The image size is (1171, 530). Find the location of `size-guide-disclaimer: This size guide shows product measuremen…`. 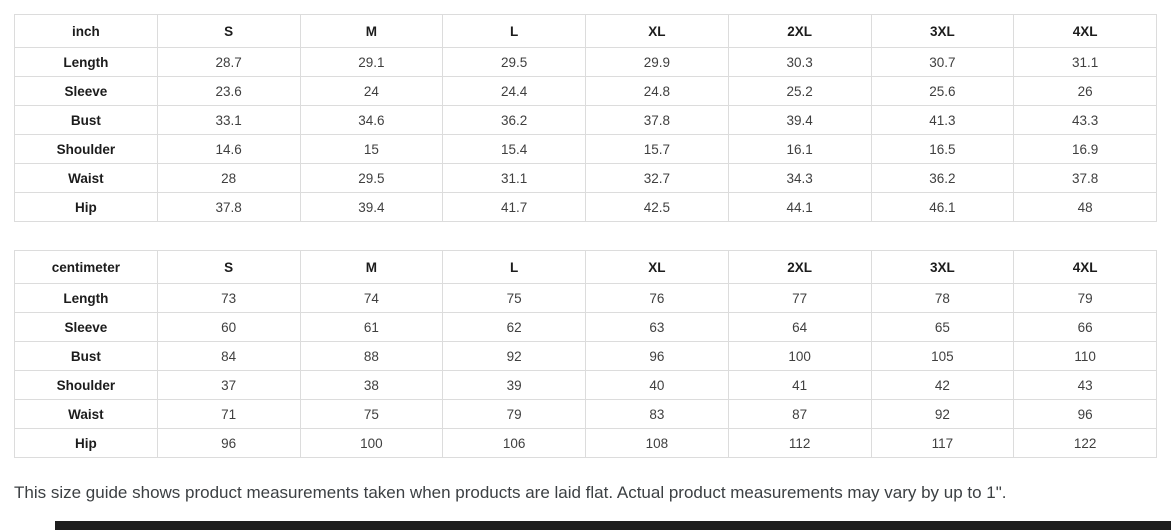

size-guide-disclaimer: This size guide shows product measuremen… is located at coordinates (510, 492).